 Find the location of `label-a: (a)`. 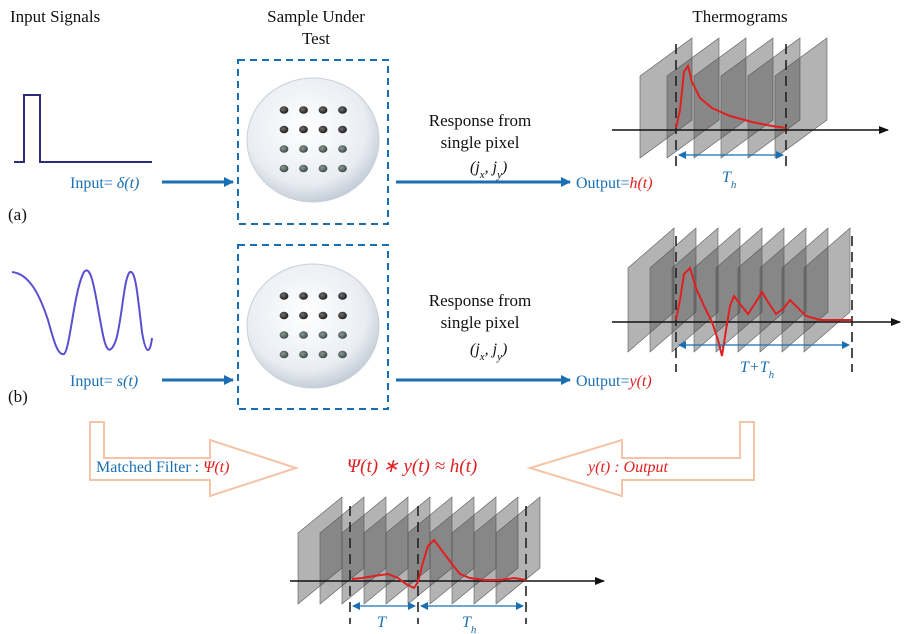

label-a: (a) is located at coordinates (17, 214).